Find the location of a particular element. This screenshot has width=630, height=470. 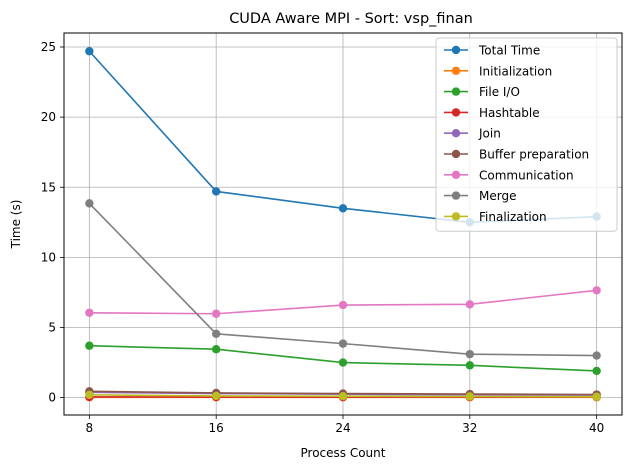

legend-item: File I/O is located at coordinates (482, 92).